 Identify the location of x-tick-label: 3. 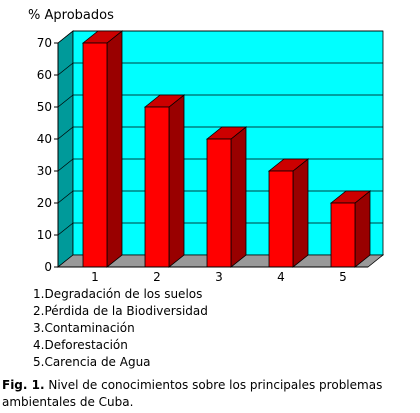
(219, 277).